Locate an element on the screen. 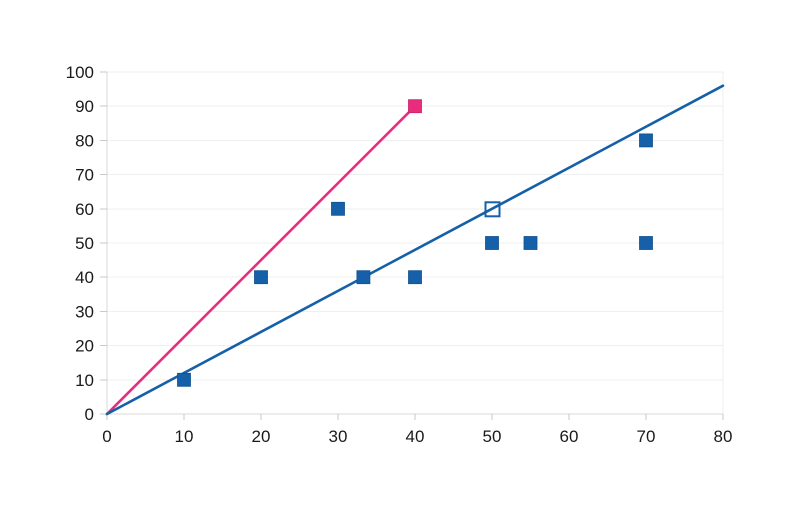 The image size is (800, 511). x-tick-label: 60 is located at coordinates (569, 436).